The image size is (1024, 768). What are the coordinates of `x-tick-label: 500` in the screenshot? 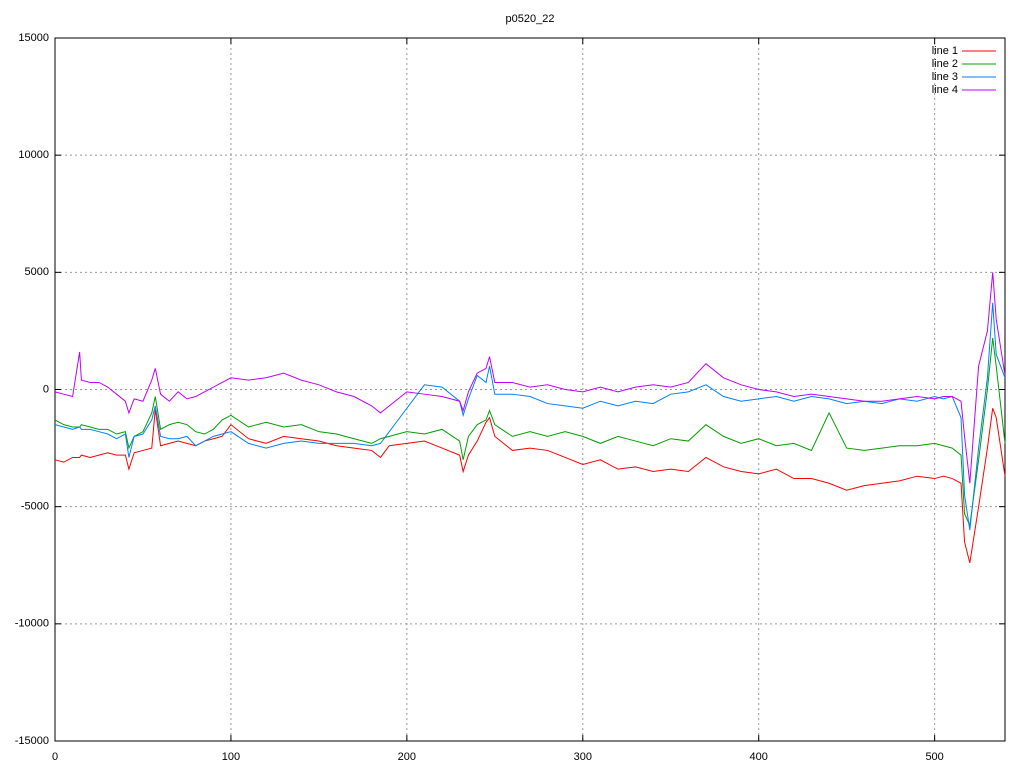 It's located at (934, 757).